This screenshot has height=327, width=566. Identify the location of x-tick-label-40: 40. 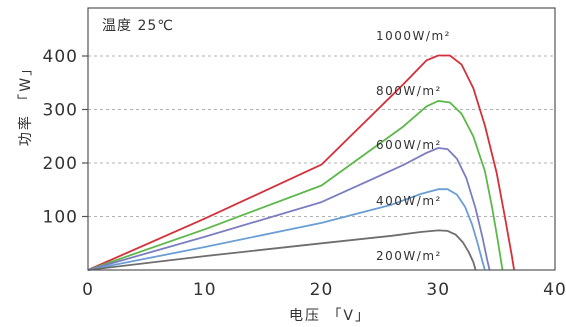
(554, 290).